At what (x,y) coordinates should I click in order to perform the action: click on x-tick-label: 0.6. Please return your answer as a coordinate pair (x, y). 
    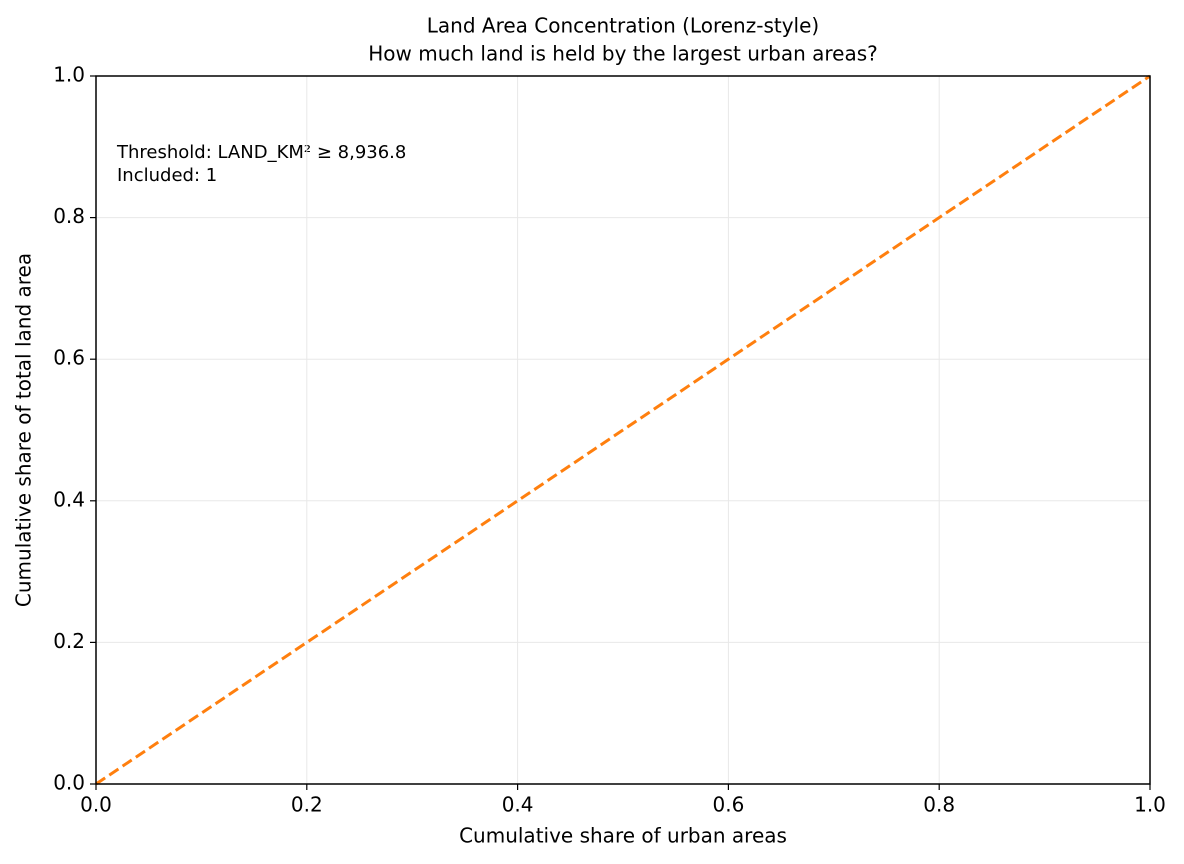
    Looking at the image, I should click on (728, 805).